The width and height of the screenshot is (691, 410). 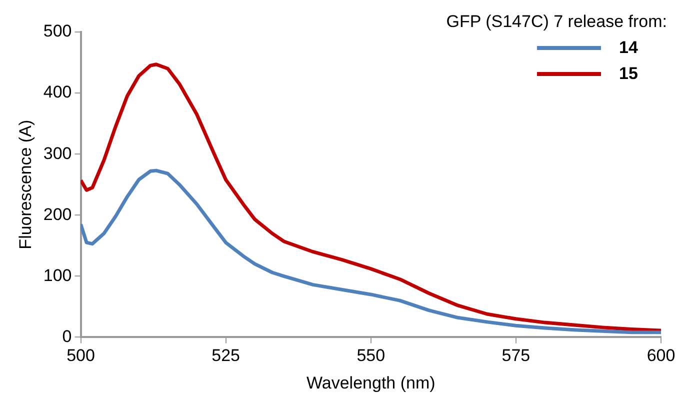 I want to click on x-tick-label: 575, so click(x=516, y=356).